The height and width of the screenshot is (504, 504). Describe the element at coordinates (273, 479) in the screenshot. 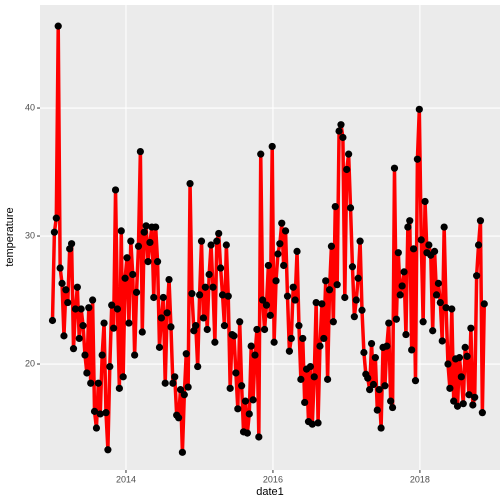

I see `x-tick-label: 2016` at that location.